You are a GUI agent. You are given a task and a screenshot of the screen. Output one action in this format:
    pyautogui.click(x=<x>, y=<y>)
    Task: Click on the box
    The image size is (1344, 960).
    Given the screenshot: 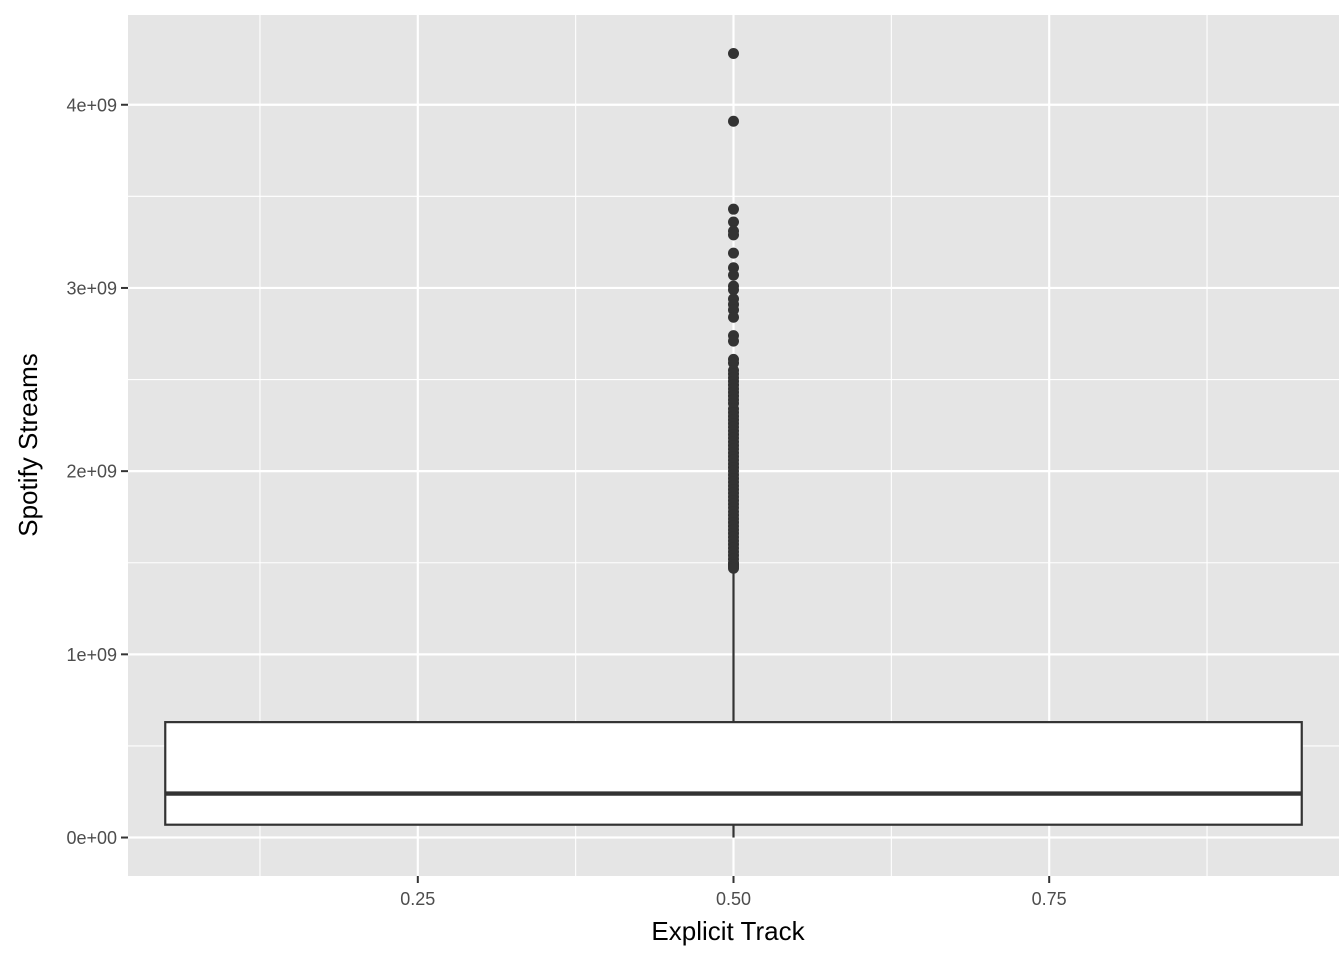 What is the action you would take?
    pyautogui.click(x=733, y=773)
    